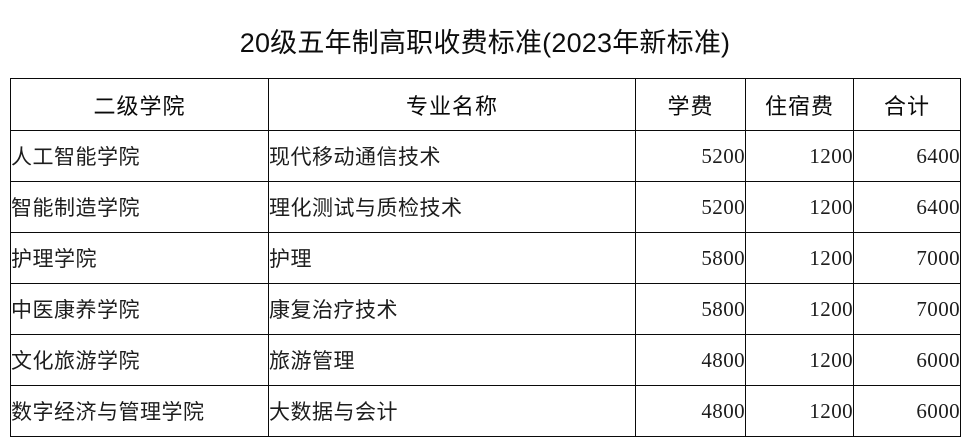 The image size is (970, 443). Describe the element at coordinates (452, 156) in the screenshot. I see `cell-major: 现代移动通信技术` at that location.